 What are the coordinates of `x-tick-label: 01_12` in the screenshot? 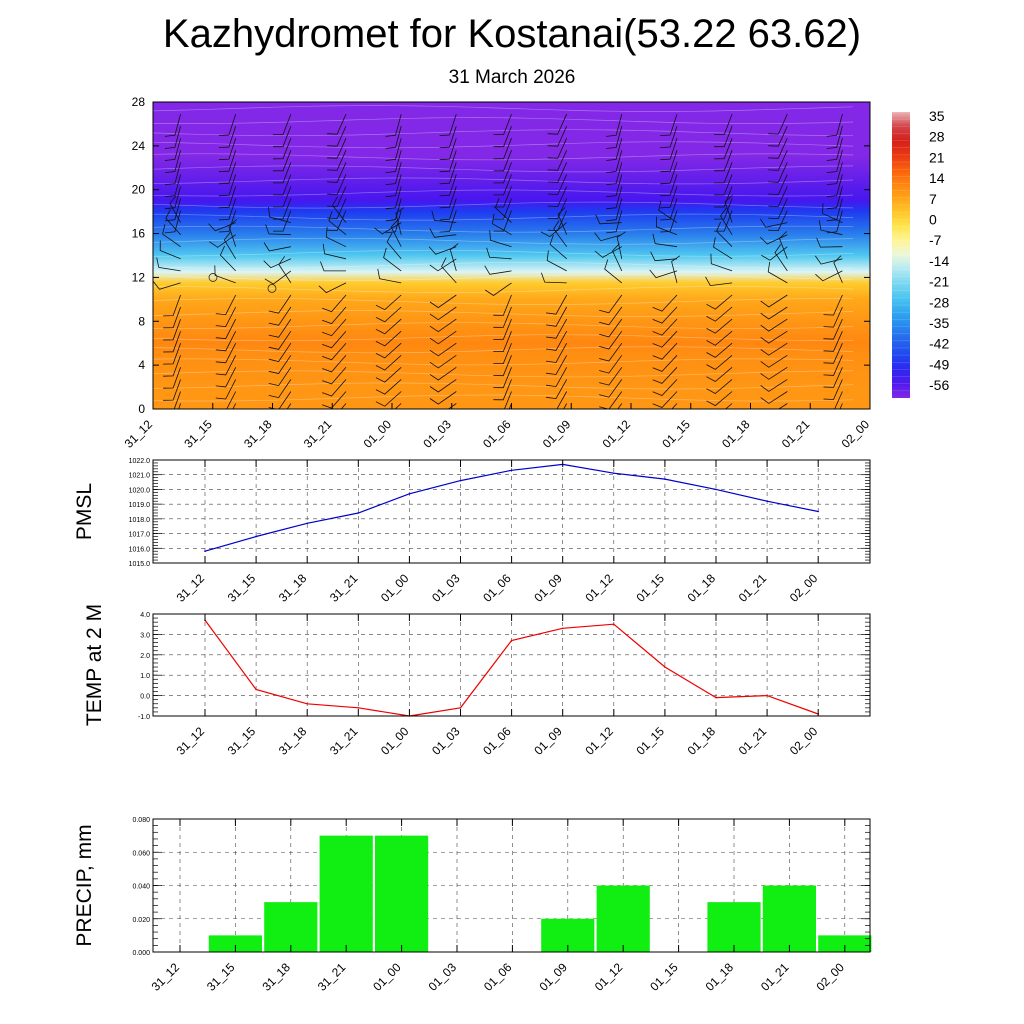 It's located at (609, 977).